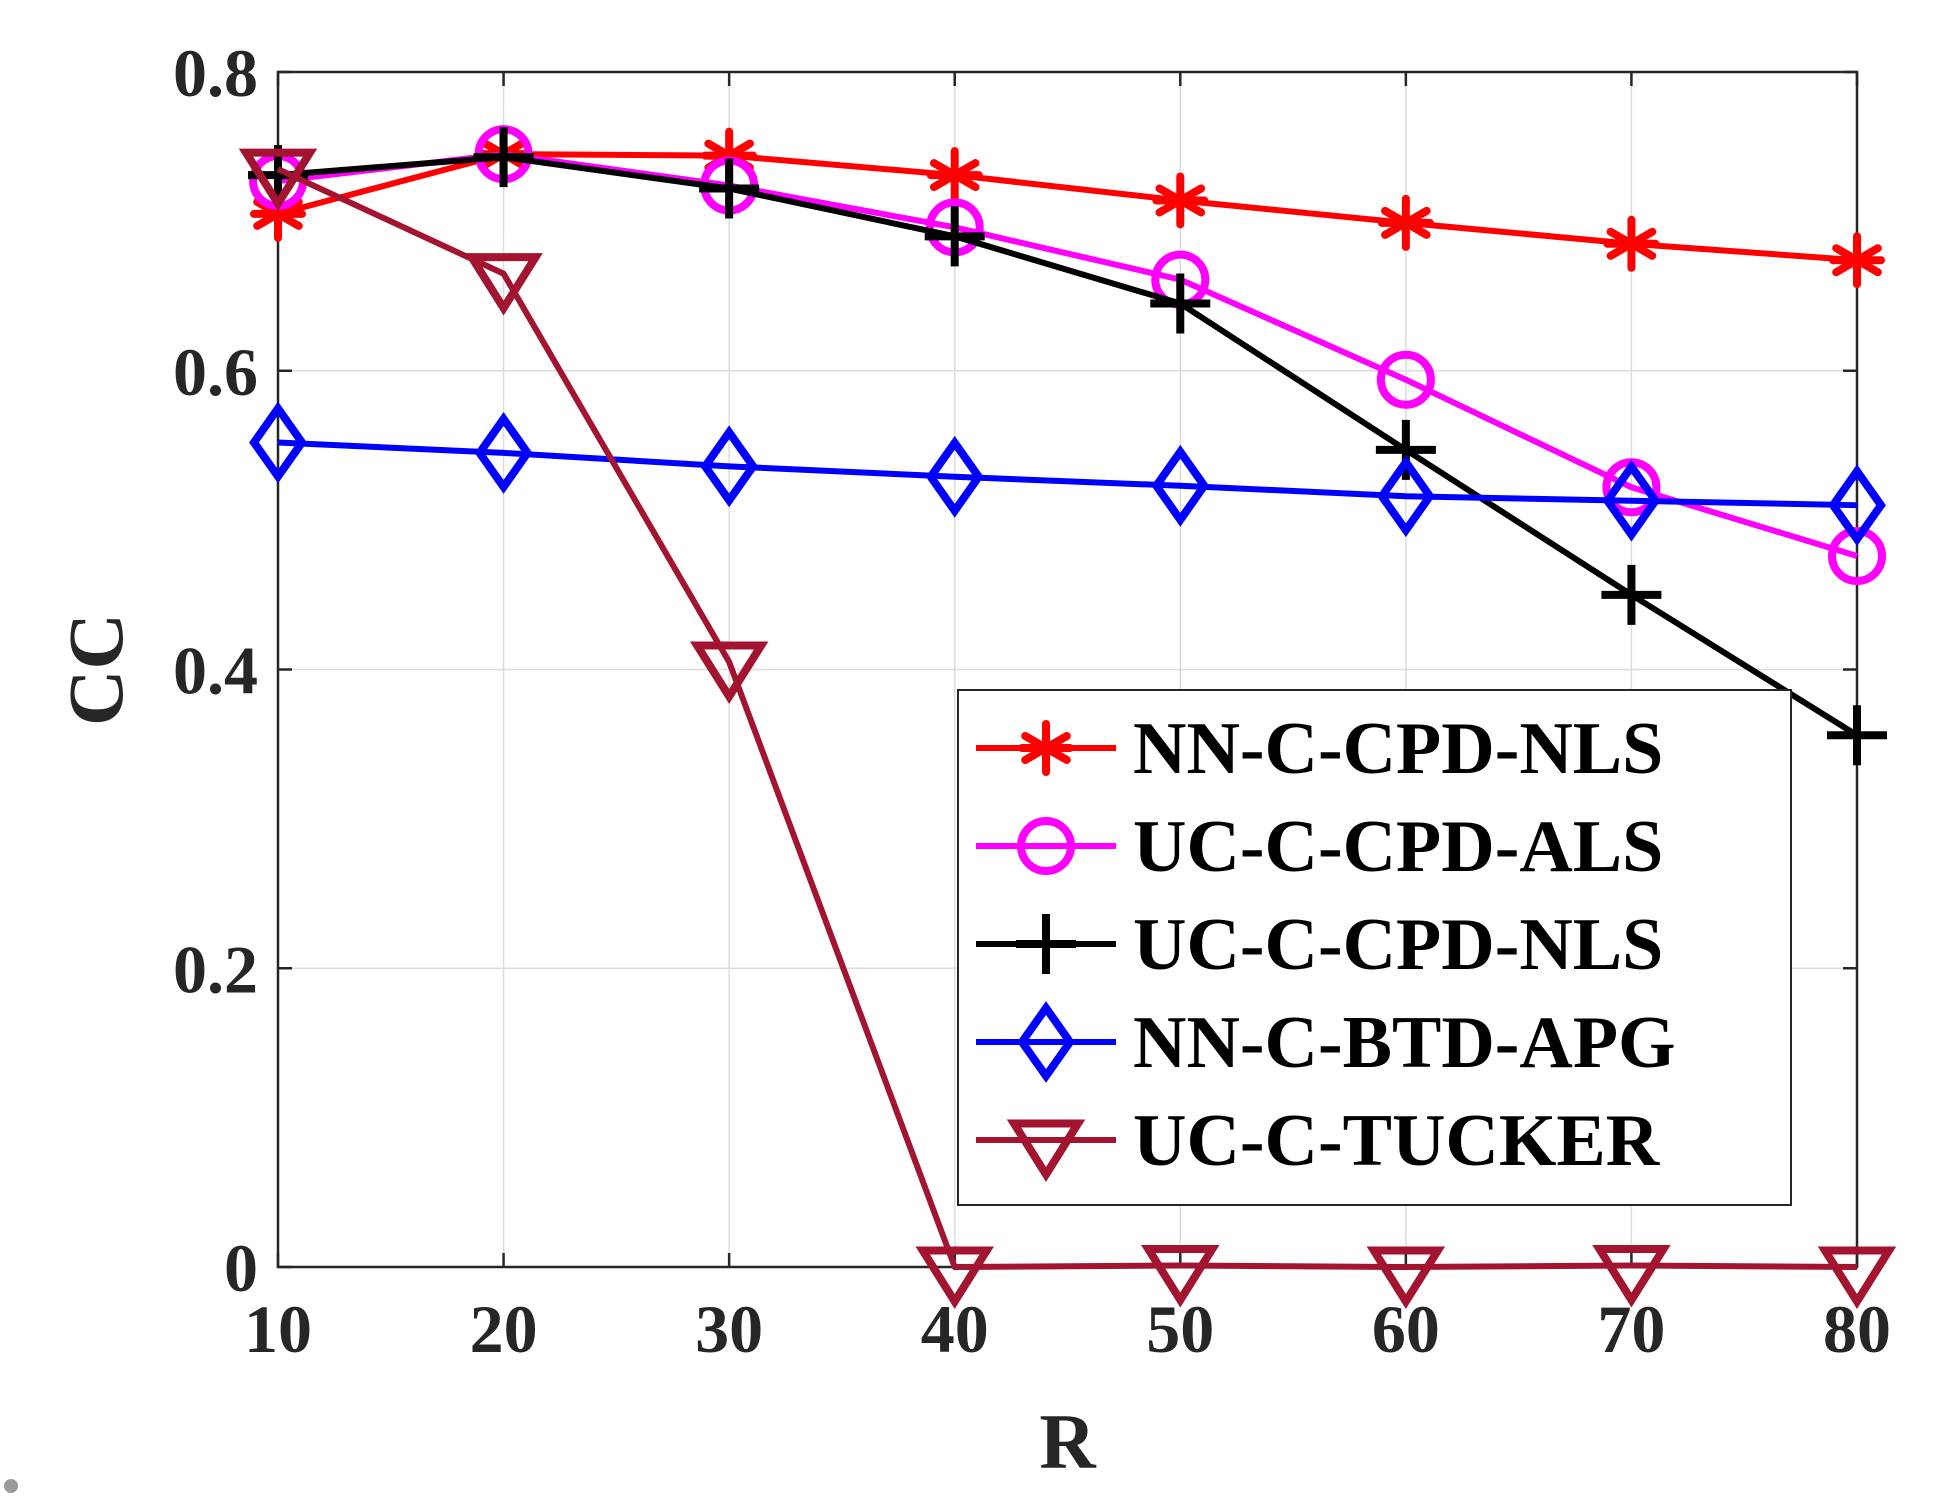 This screenshot has width=1941, height=1505. I want to click on legend-label: UC-C-CPD-NLS, so click(1398, 945).